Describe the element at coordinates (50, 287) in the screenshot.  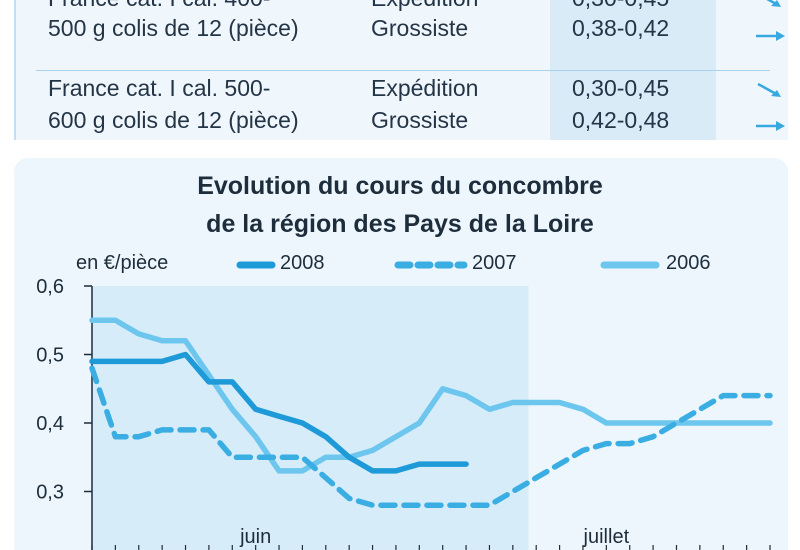
I see `y-tick-label: 0,6` at that location.